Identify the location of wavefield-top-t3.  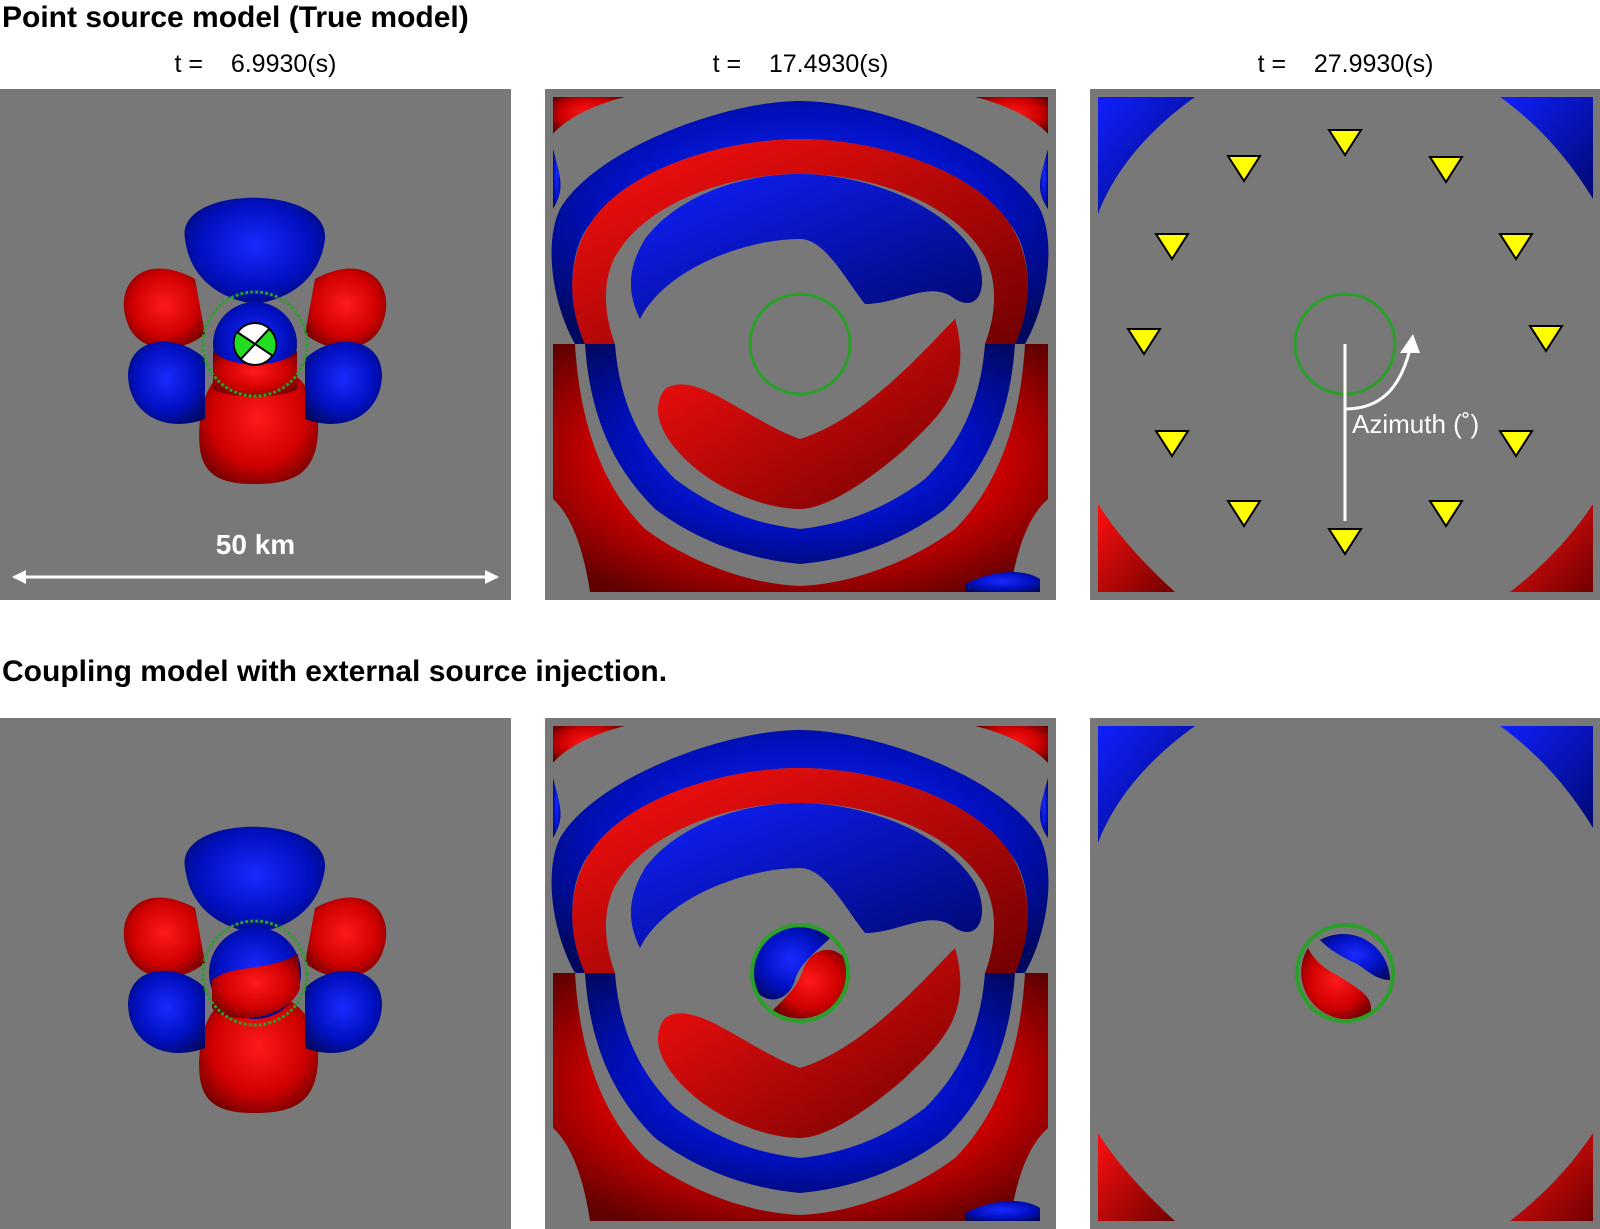
(1345, 344).